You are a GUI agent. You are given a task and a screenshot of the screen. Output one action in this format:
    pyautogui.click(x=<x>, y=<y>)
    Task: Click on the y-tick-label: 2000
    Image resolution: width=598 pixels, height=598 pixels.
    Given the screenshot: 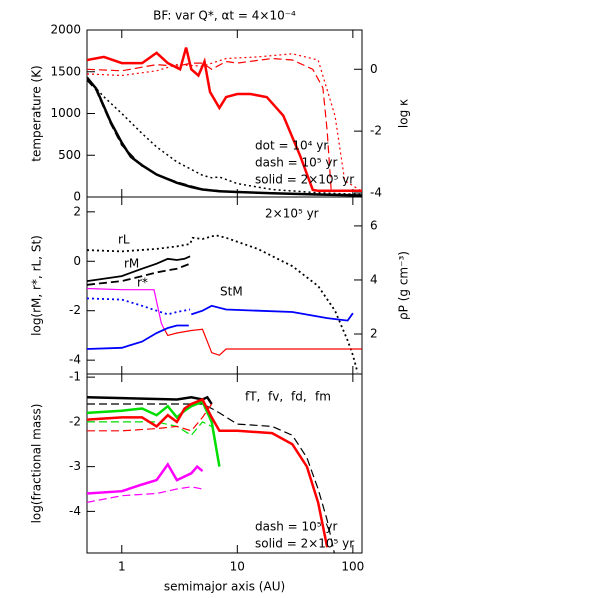 What is the action you would take?
    pyautogui.click(x=65, y=30)
    